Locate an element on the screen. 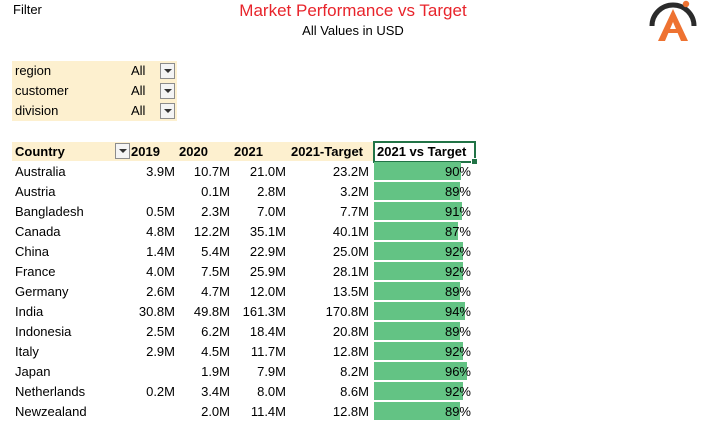  country-cell: Canada is located at coordinates (38, 231).